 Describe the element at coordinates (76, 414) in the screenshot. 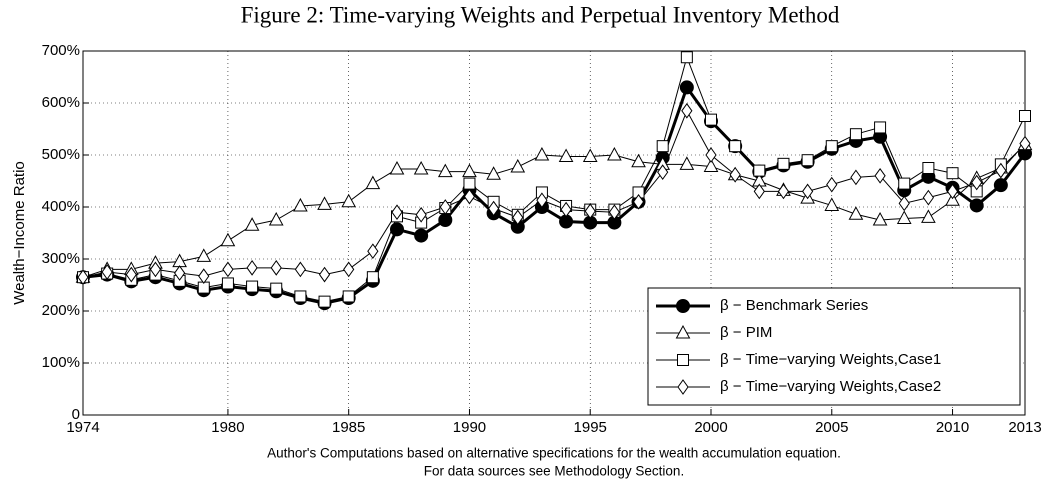

I see `y-tick-label: 0` at that location.